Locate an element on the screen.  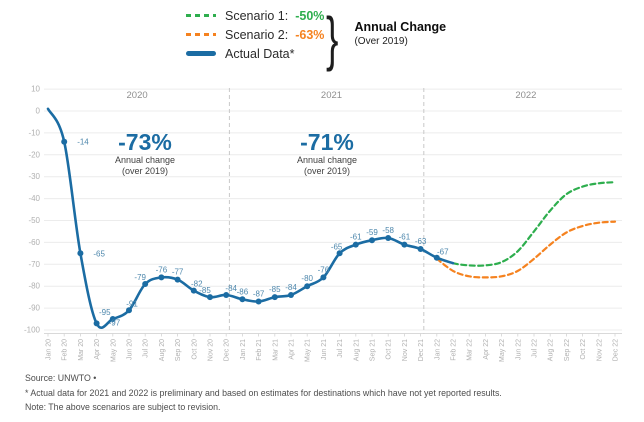
legend-label: Scenario 1: is located at coordinates (257, 15).